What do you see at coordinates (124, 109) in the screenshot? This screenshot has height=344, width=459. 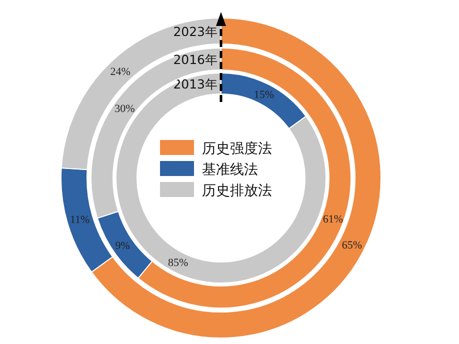 I see `data-label: 30%` at bounding box center [124, 109].